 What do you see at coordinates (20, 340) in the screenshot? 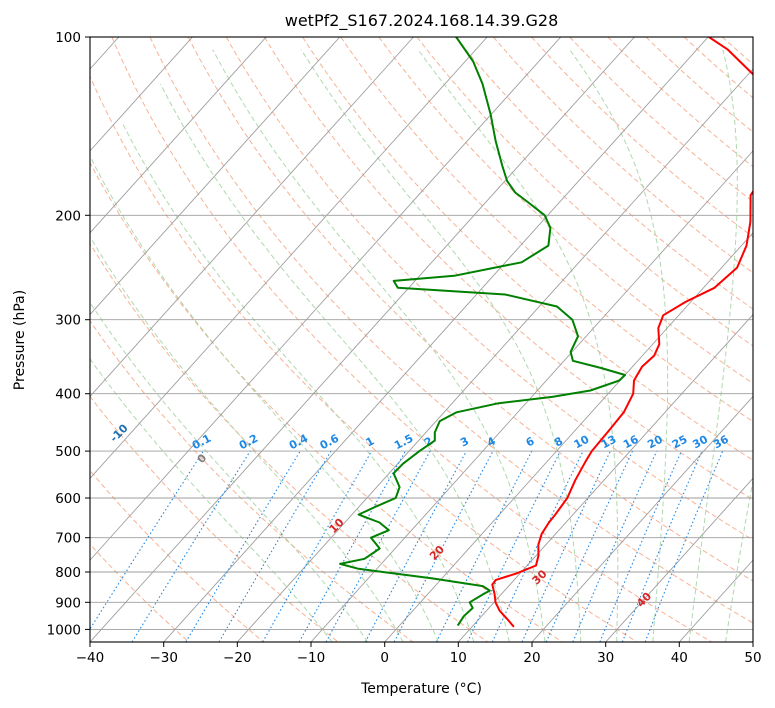
I see `y-axis-label: Pressure (hPa)` at bounding box center [20, 340].